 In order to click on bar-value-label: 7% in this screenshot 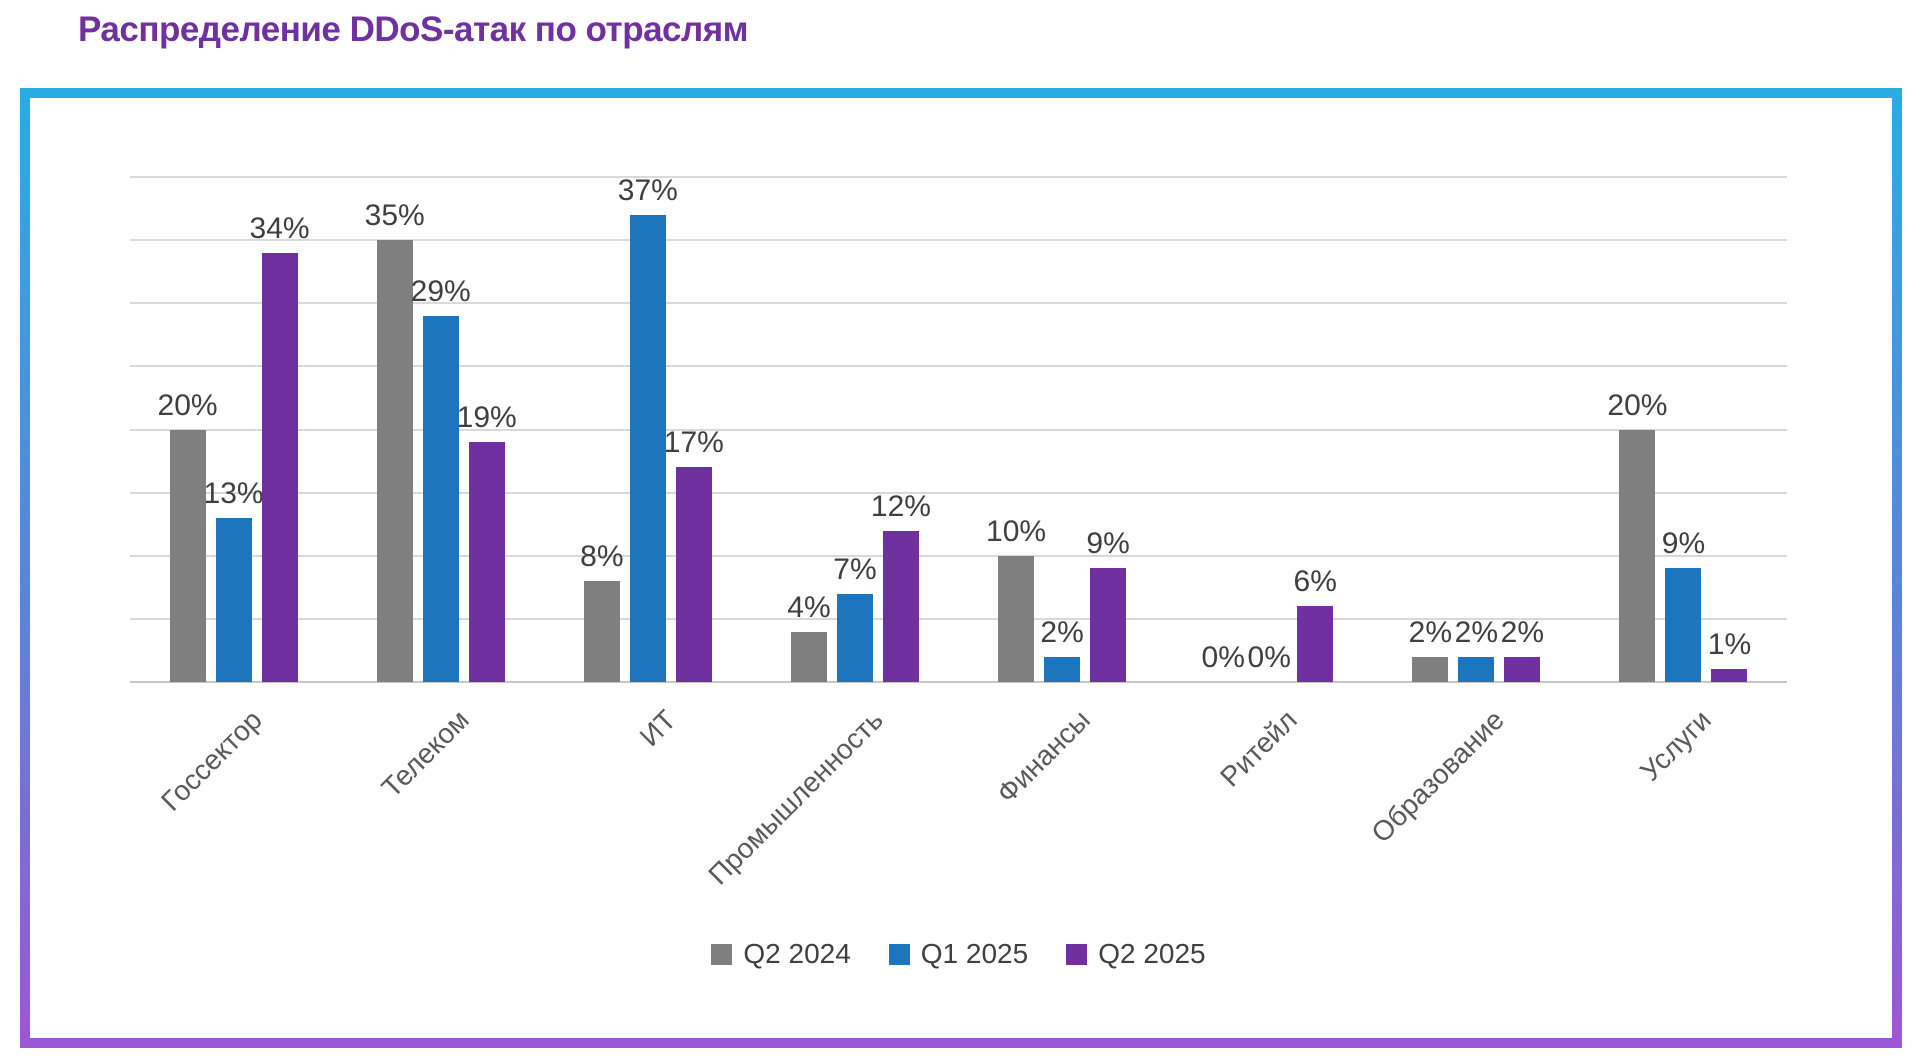, I will do `click(855, 569)`.